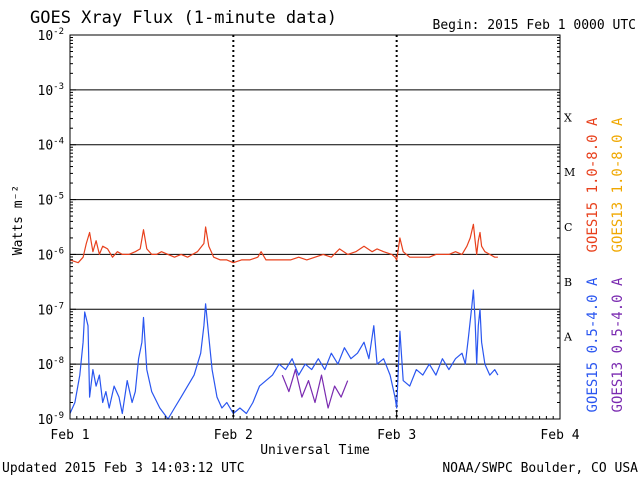 Image resolution: width=640 pixels, height=480 pixels. What do you see at coordinates (569, 172) in the screenshot?
I see `flare-class-M: M` at bounding box center [569, 172].